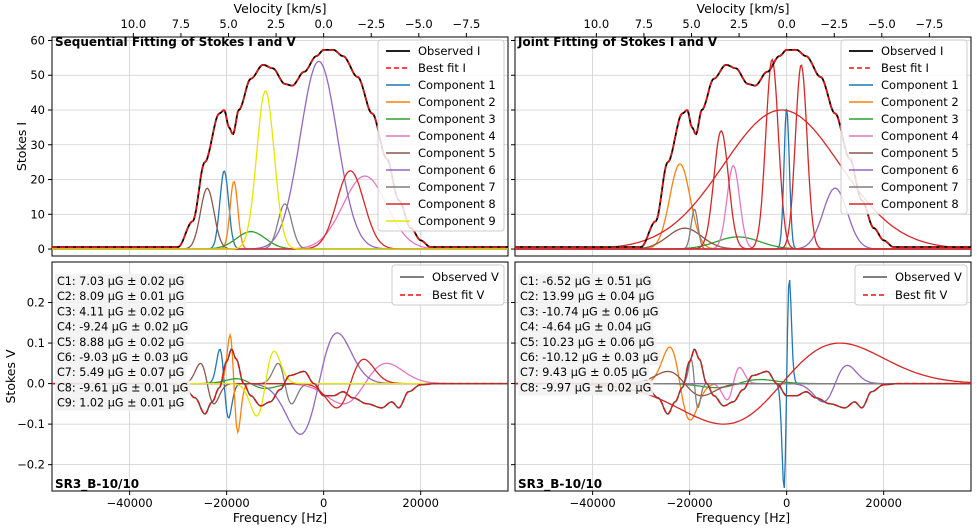 The height and width of the screenshot is (528, 977). What do you see at coordinates (323, 503) in the screenshot?
I see `frequency-tick-label: 0` at bounding box center [323, 503].